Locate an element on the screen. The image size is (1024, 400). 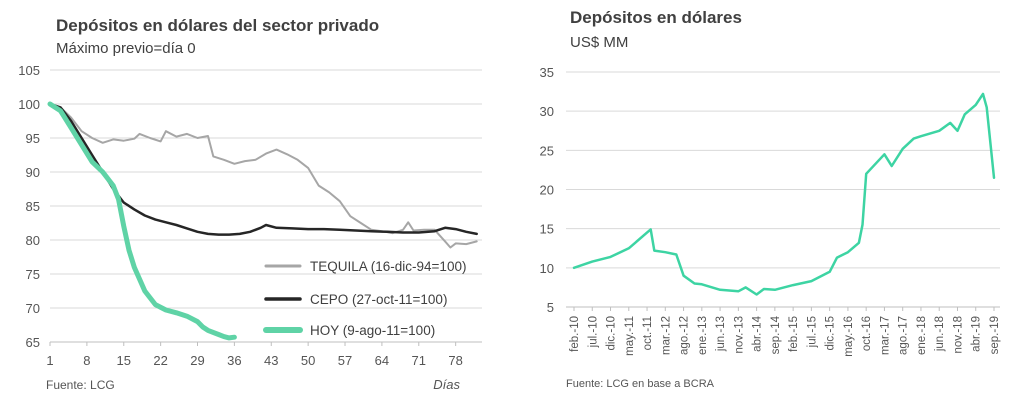
right-x-tick-may-11: may.-11 is located at coordinates (630, 336).